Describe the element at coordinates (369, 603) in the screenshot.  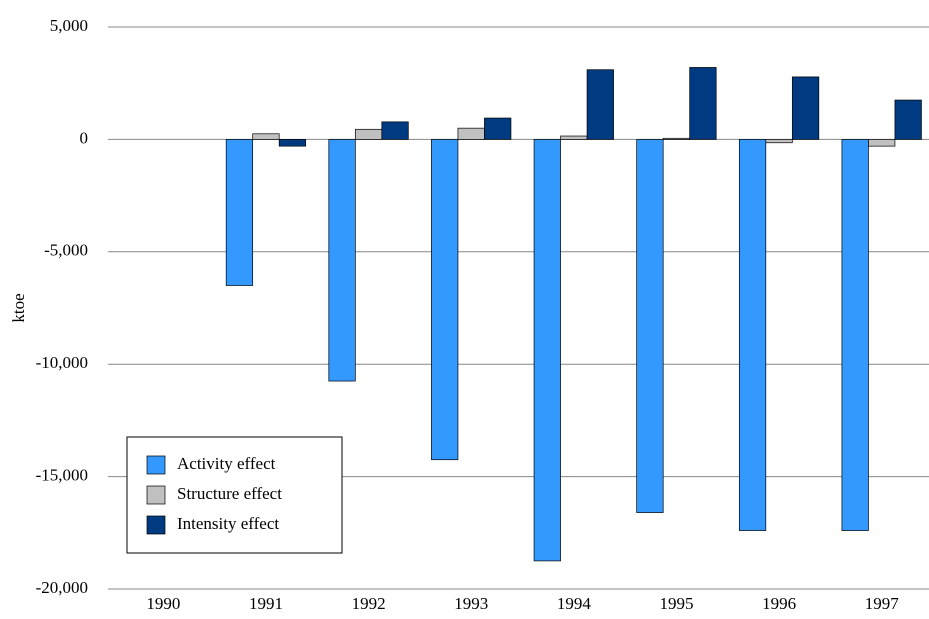
I see `x-tick-label: 1992` at that location.